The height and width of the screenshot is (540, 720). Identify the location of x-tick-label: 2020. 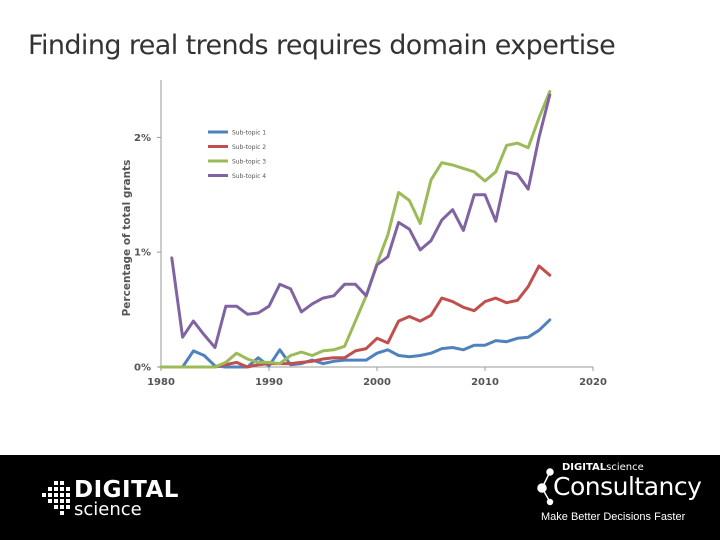
(593, 382).